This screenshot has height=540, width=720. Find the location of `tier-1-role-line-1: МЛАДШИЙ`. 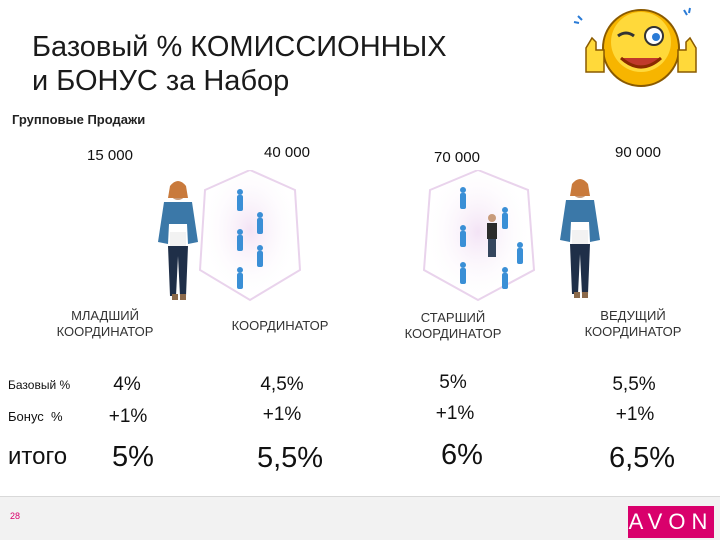

tier-1-role-line-1: МЛАДШИЙ is located at coordinates (105, 315).